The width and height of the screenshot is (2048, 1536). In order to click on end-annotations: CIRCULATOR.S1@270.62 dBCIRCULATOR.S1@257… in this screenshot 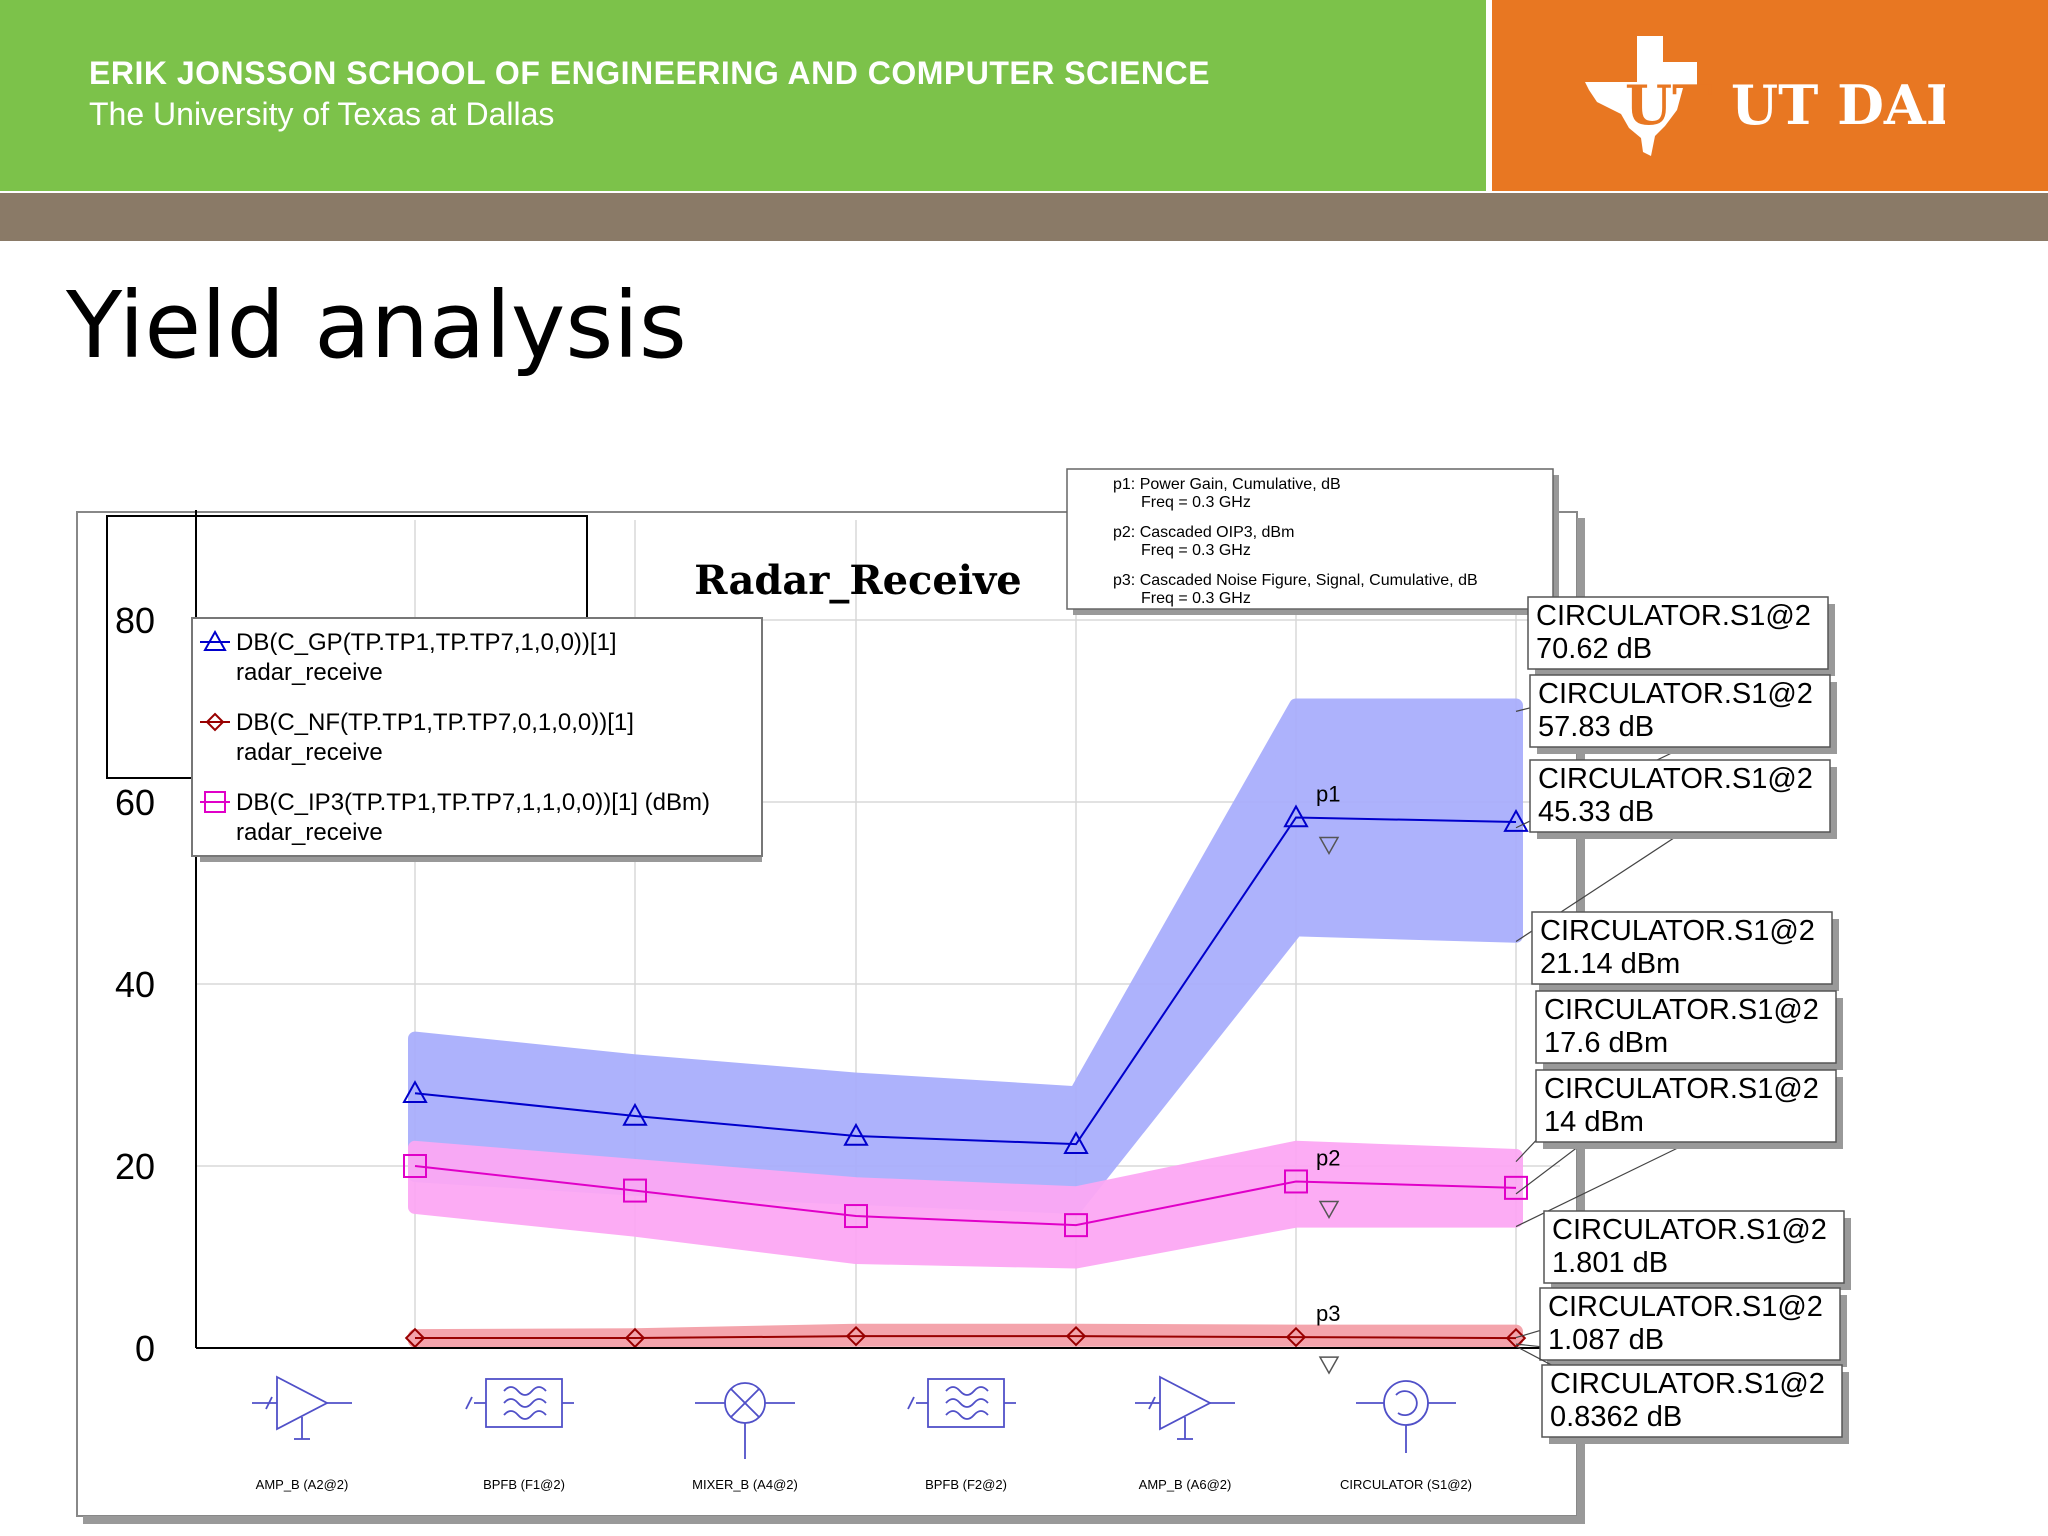, I will do `click(1683, 1020)`.